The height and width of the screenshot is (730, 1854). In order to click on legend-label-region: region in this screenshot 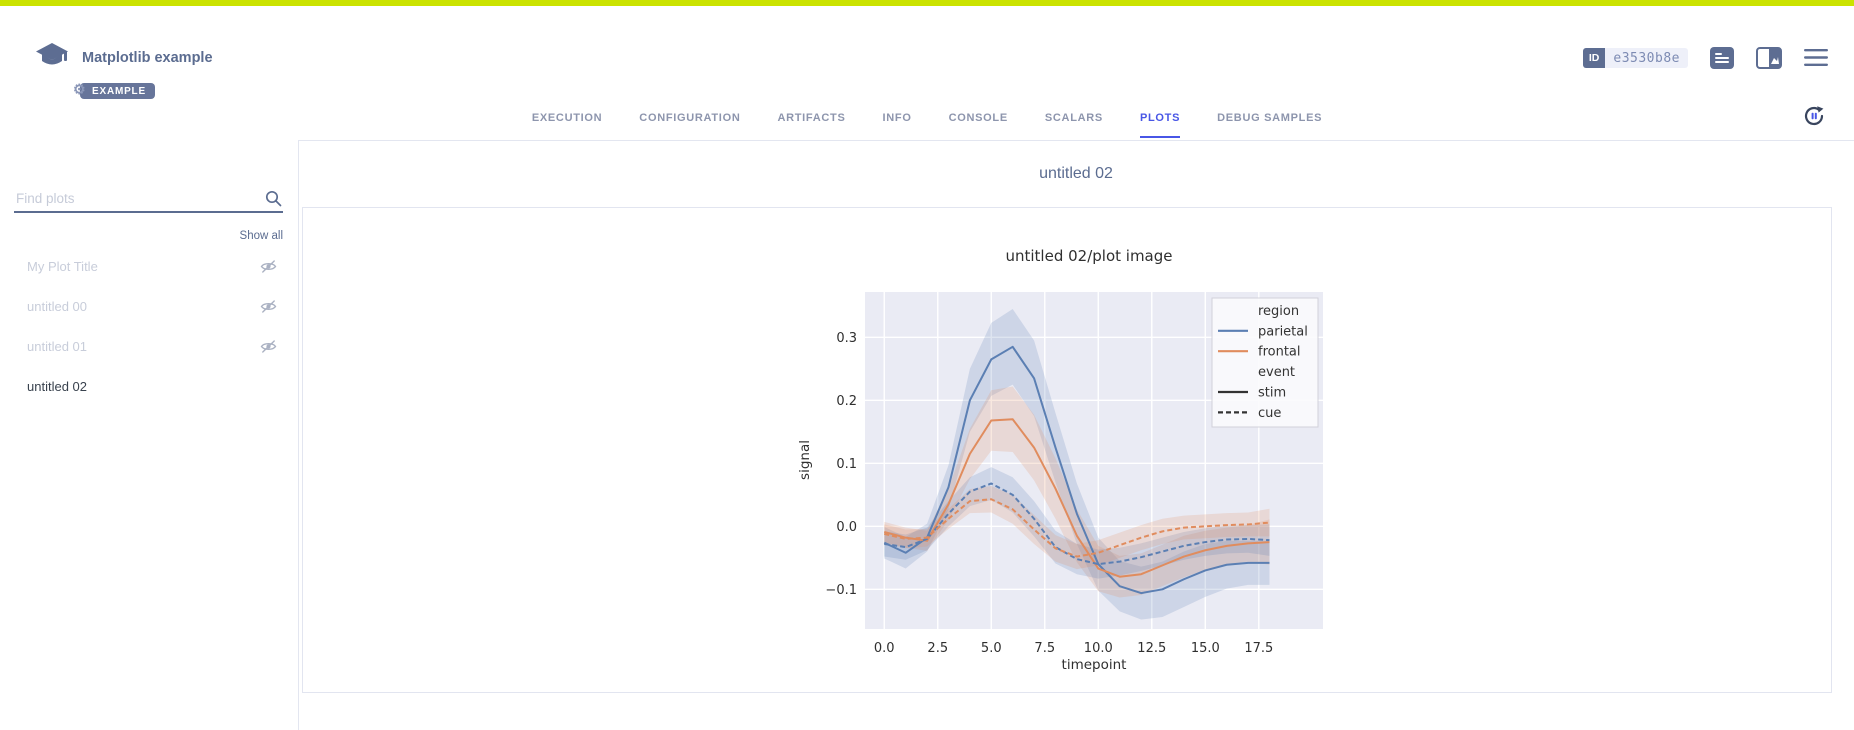, I will do `click(1278, 311)`.